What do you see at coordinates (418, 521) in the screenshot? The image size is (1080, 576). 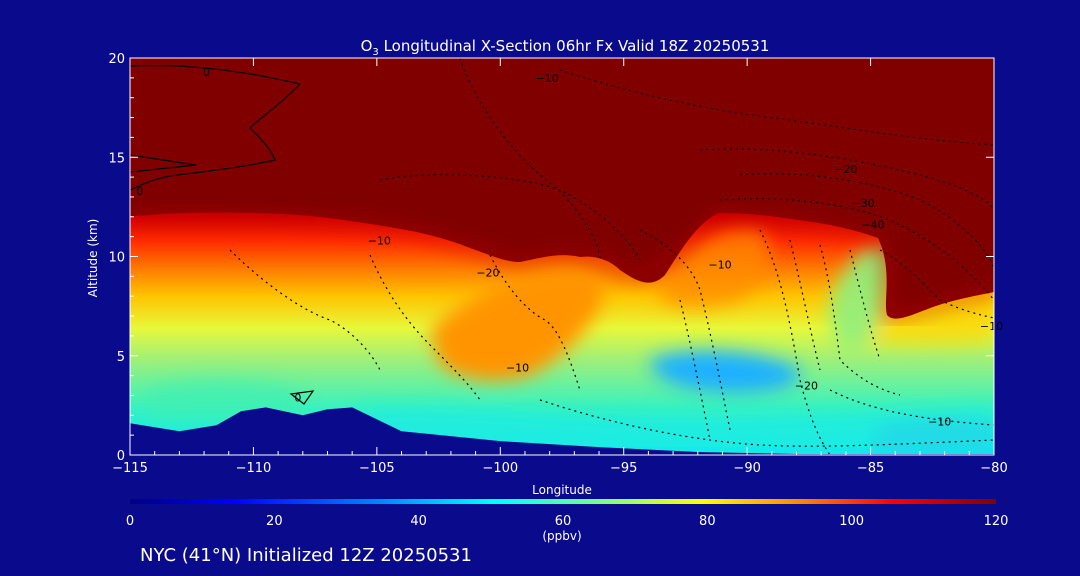 I see `colorbar-tick-label: 40` at bounding box center [418, 521].